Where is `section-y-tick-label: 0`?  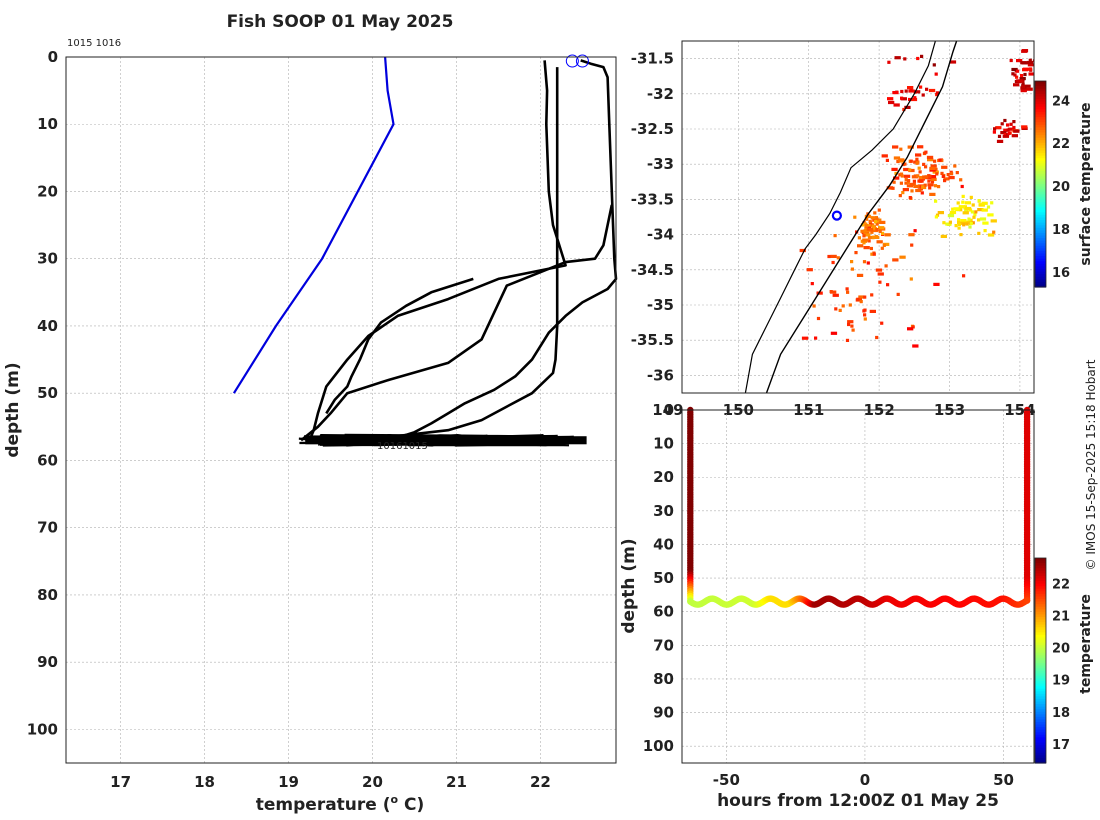 section-y-tick-label: 0 is located at coordinates (669, 410).